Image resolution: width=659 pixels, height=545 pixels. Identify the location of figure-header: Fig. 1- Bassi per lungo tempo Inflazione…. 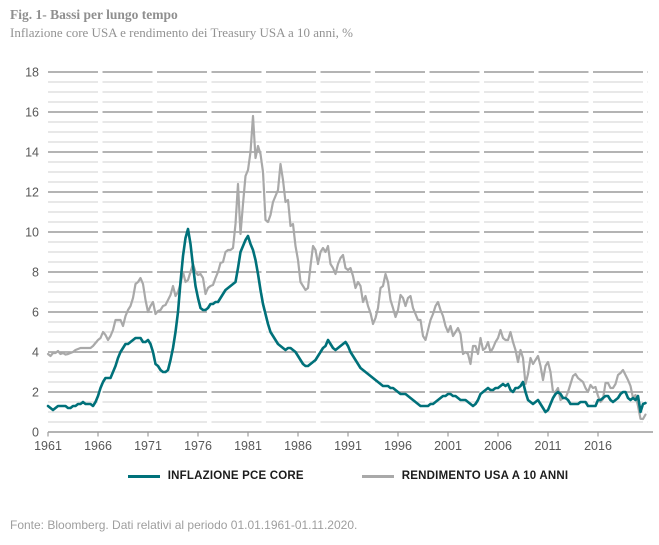
(181, 24).